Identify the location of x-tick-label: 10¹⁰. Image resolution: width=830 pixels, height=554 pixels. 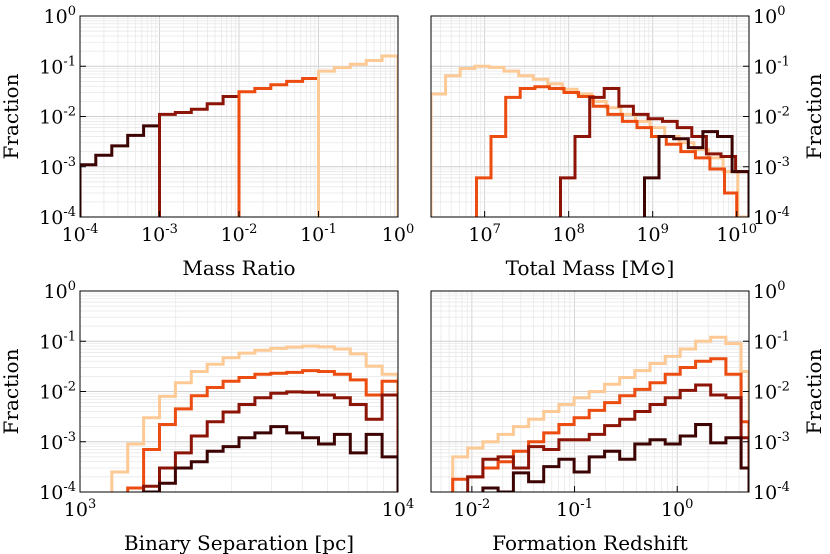
(736, 234).